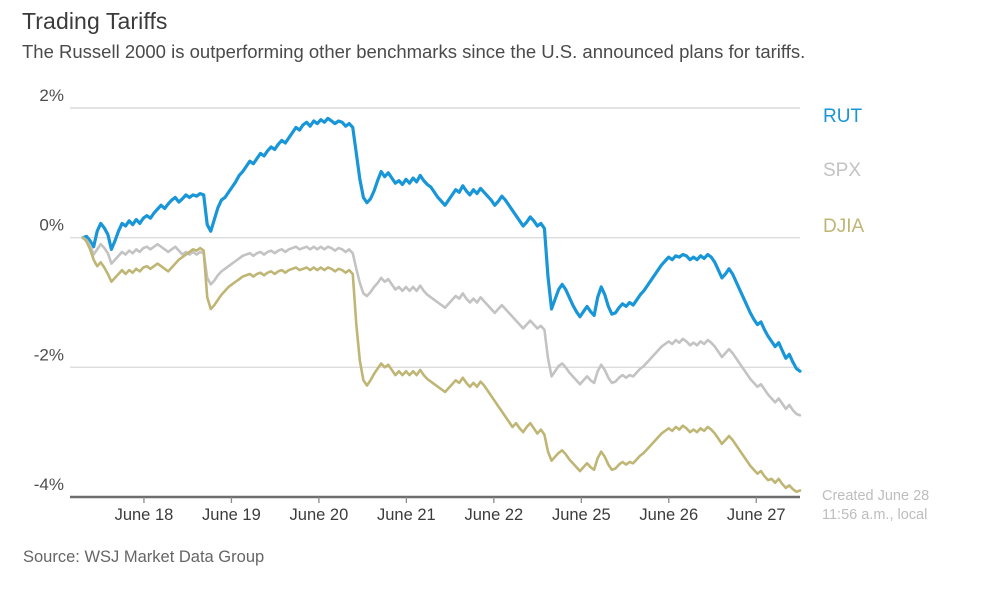  Describe the element at coordinates (144, 515) in the screenshot. I see `x-axis-tick-label: June 18` at that location.